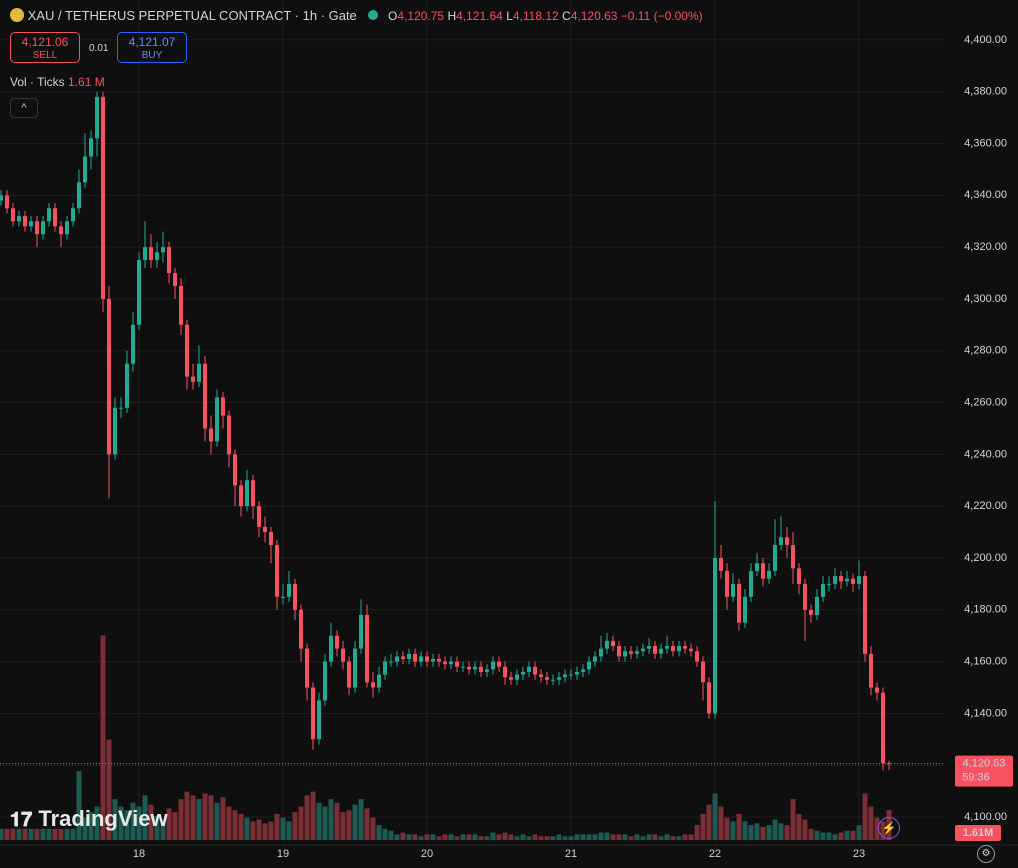 This screenshot has width=1018, height=868. Describe the element at coordinates (45, 42) in the screenshot. I see `sell-price: 4,121.06` at that location.